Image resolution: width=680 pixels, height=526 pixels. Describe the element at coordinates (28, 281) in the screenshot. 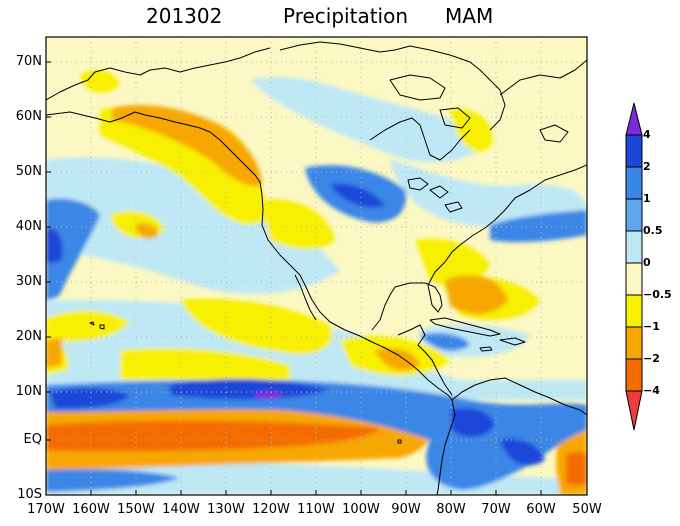

I see `lat-label-30n: 30N` at that location.